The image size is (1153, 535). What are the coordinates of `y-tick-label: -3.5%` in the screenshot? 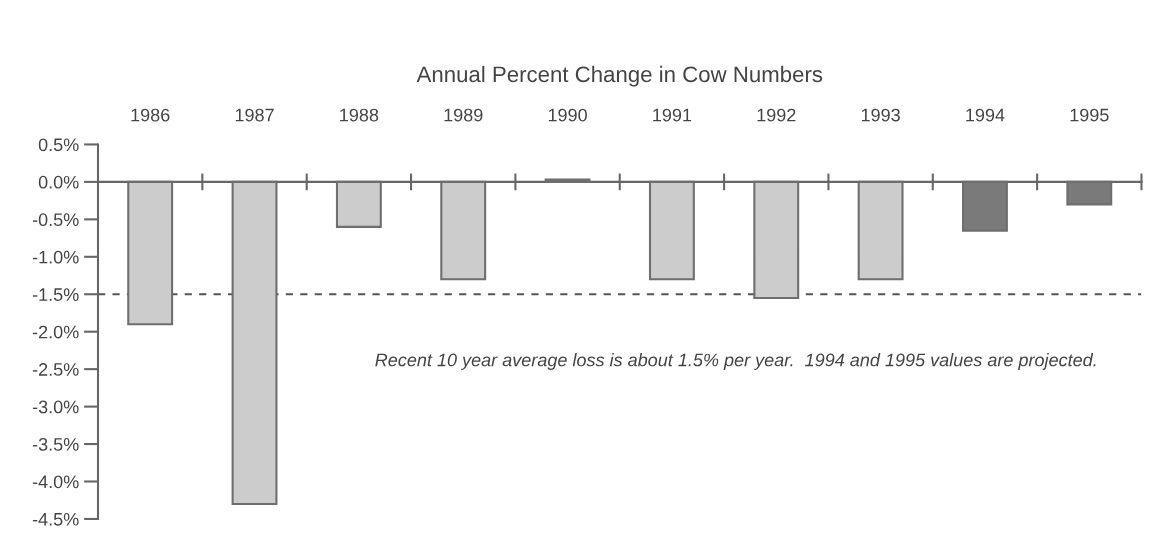 It's located at (55, 444).